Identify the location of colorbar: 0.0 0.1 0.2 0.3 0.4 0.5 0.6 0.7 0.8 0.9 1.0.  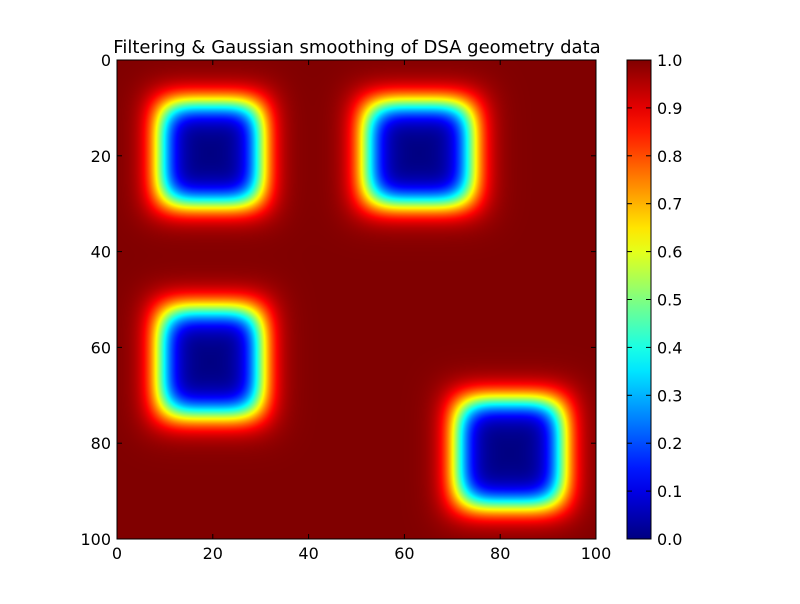
(654, 300).